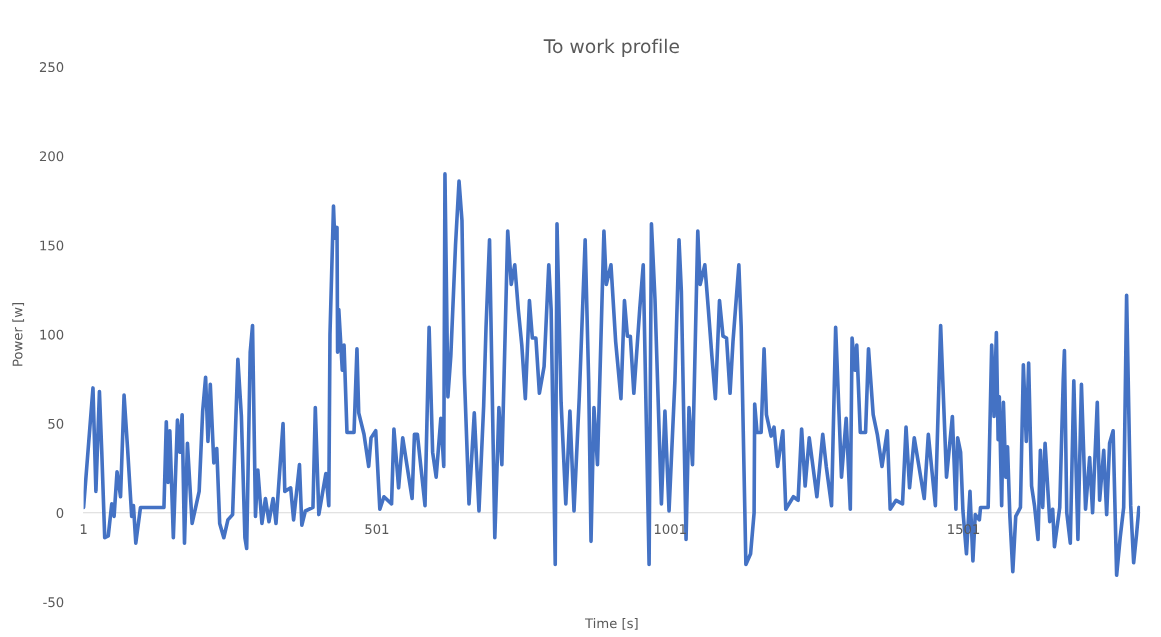 The image size is (1161, 637). What do you see at coordinates (611, 47) in the screenshot?
I see `chart-title: To work profile` at bounding box center [611, 47].